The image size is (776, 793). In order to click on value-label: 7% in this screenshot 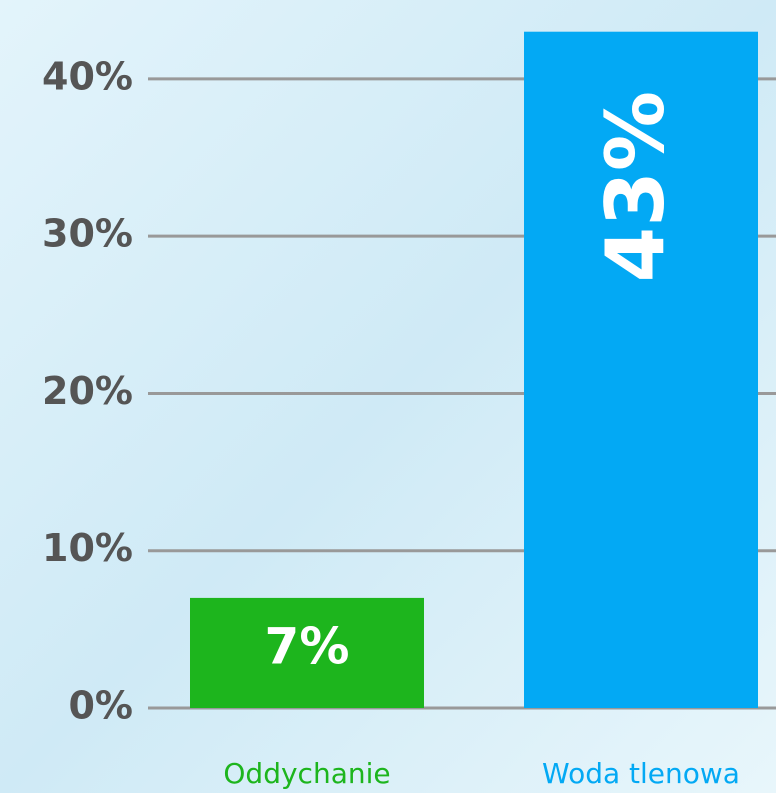, I will do `click(307, 647)`.